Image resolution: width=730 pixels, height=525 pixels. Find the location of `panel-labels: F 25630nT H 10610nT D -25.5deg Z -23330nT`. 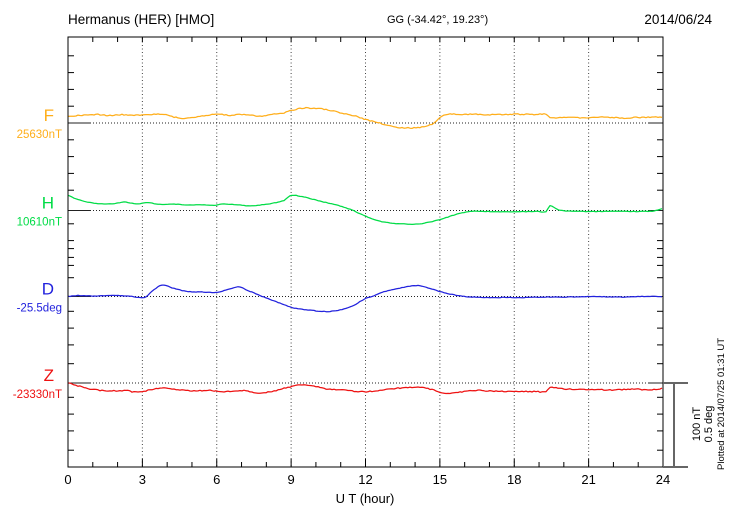

panel-labels: F 25630nT H 10610nT D -25.5deg Z -23330nT is located at coordinates (37, 253).